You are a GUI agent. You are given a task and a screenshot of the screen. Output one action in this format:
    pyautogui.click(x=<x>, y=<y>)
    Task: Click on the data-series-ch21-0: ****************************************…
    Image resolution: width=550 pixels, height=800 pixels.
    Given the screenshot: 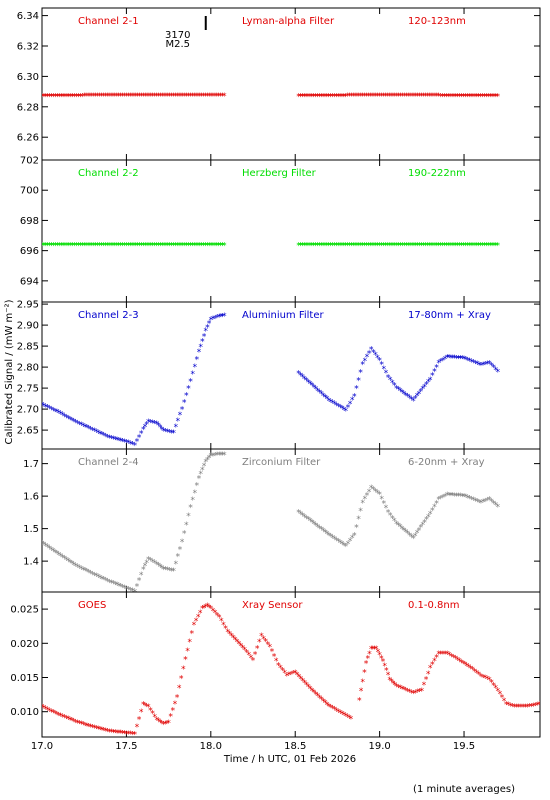 What is the action you would take?
    pyautogui.click(x=134, y=97)
    